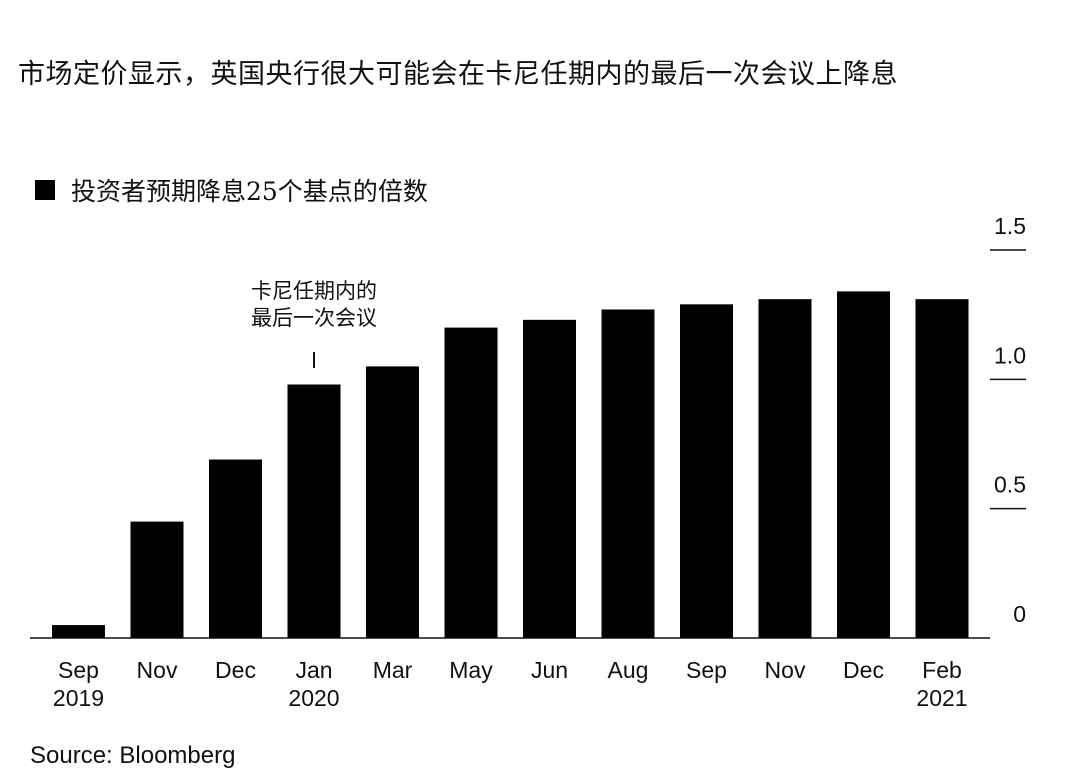 The height and width of the screenshot is (780, 1066). What do you see at coordinates (471, 670) in the screenshot?
I see `x-tick-label: May` at bounding box center [471, 670].